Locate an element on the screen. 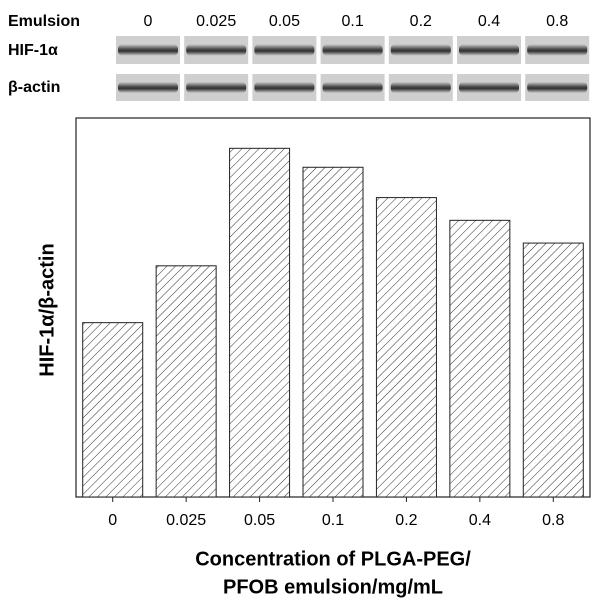 The image size is (593, 604). blot-lane-label: 0.2 is located at coordinates (421, 21).